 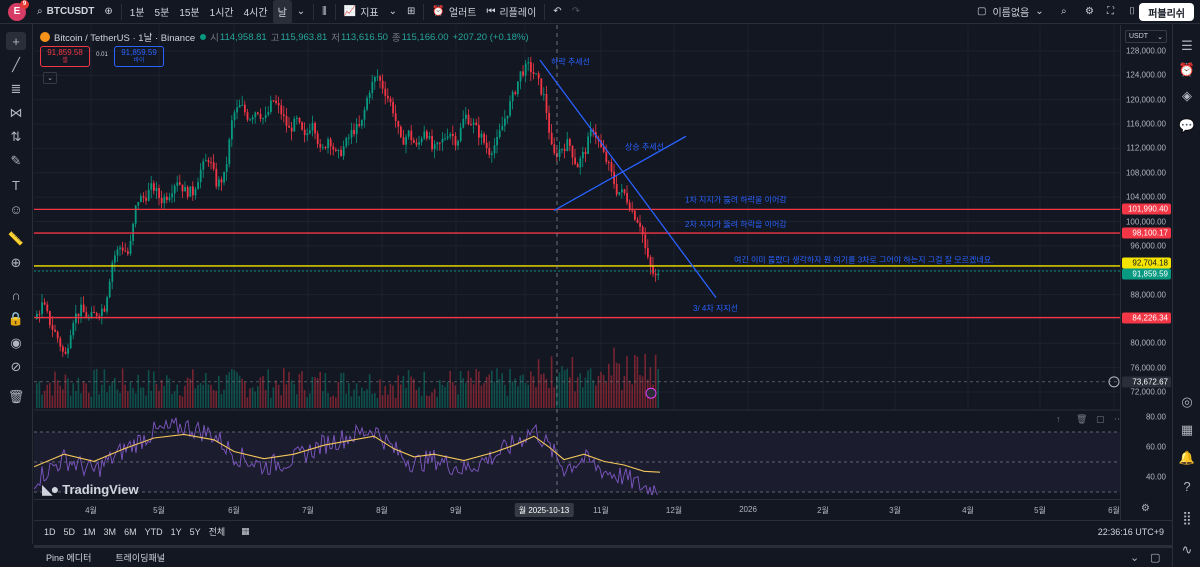 I want to click on delete-drawings-tool: 🗑, so click(x=16, y=397).